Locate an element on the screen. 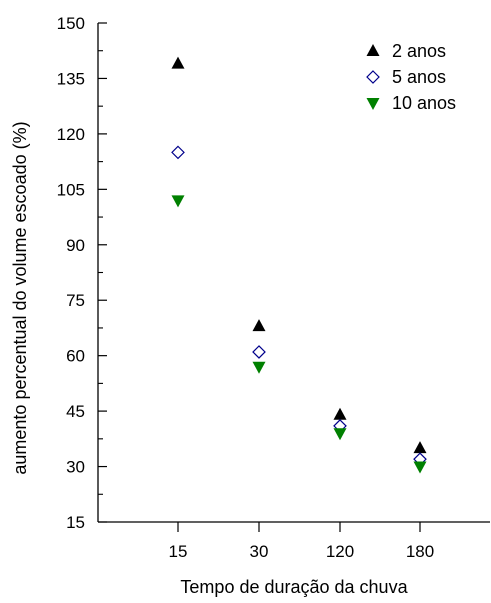 The image size is (491, 603). y-axis-label: aumento percentual do volume escoado (%) is located at coordinates (20, 297).